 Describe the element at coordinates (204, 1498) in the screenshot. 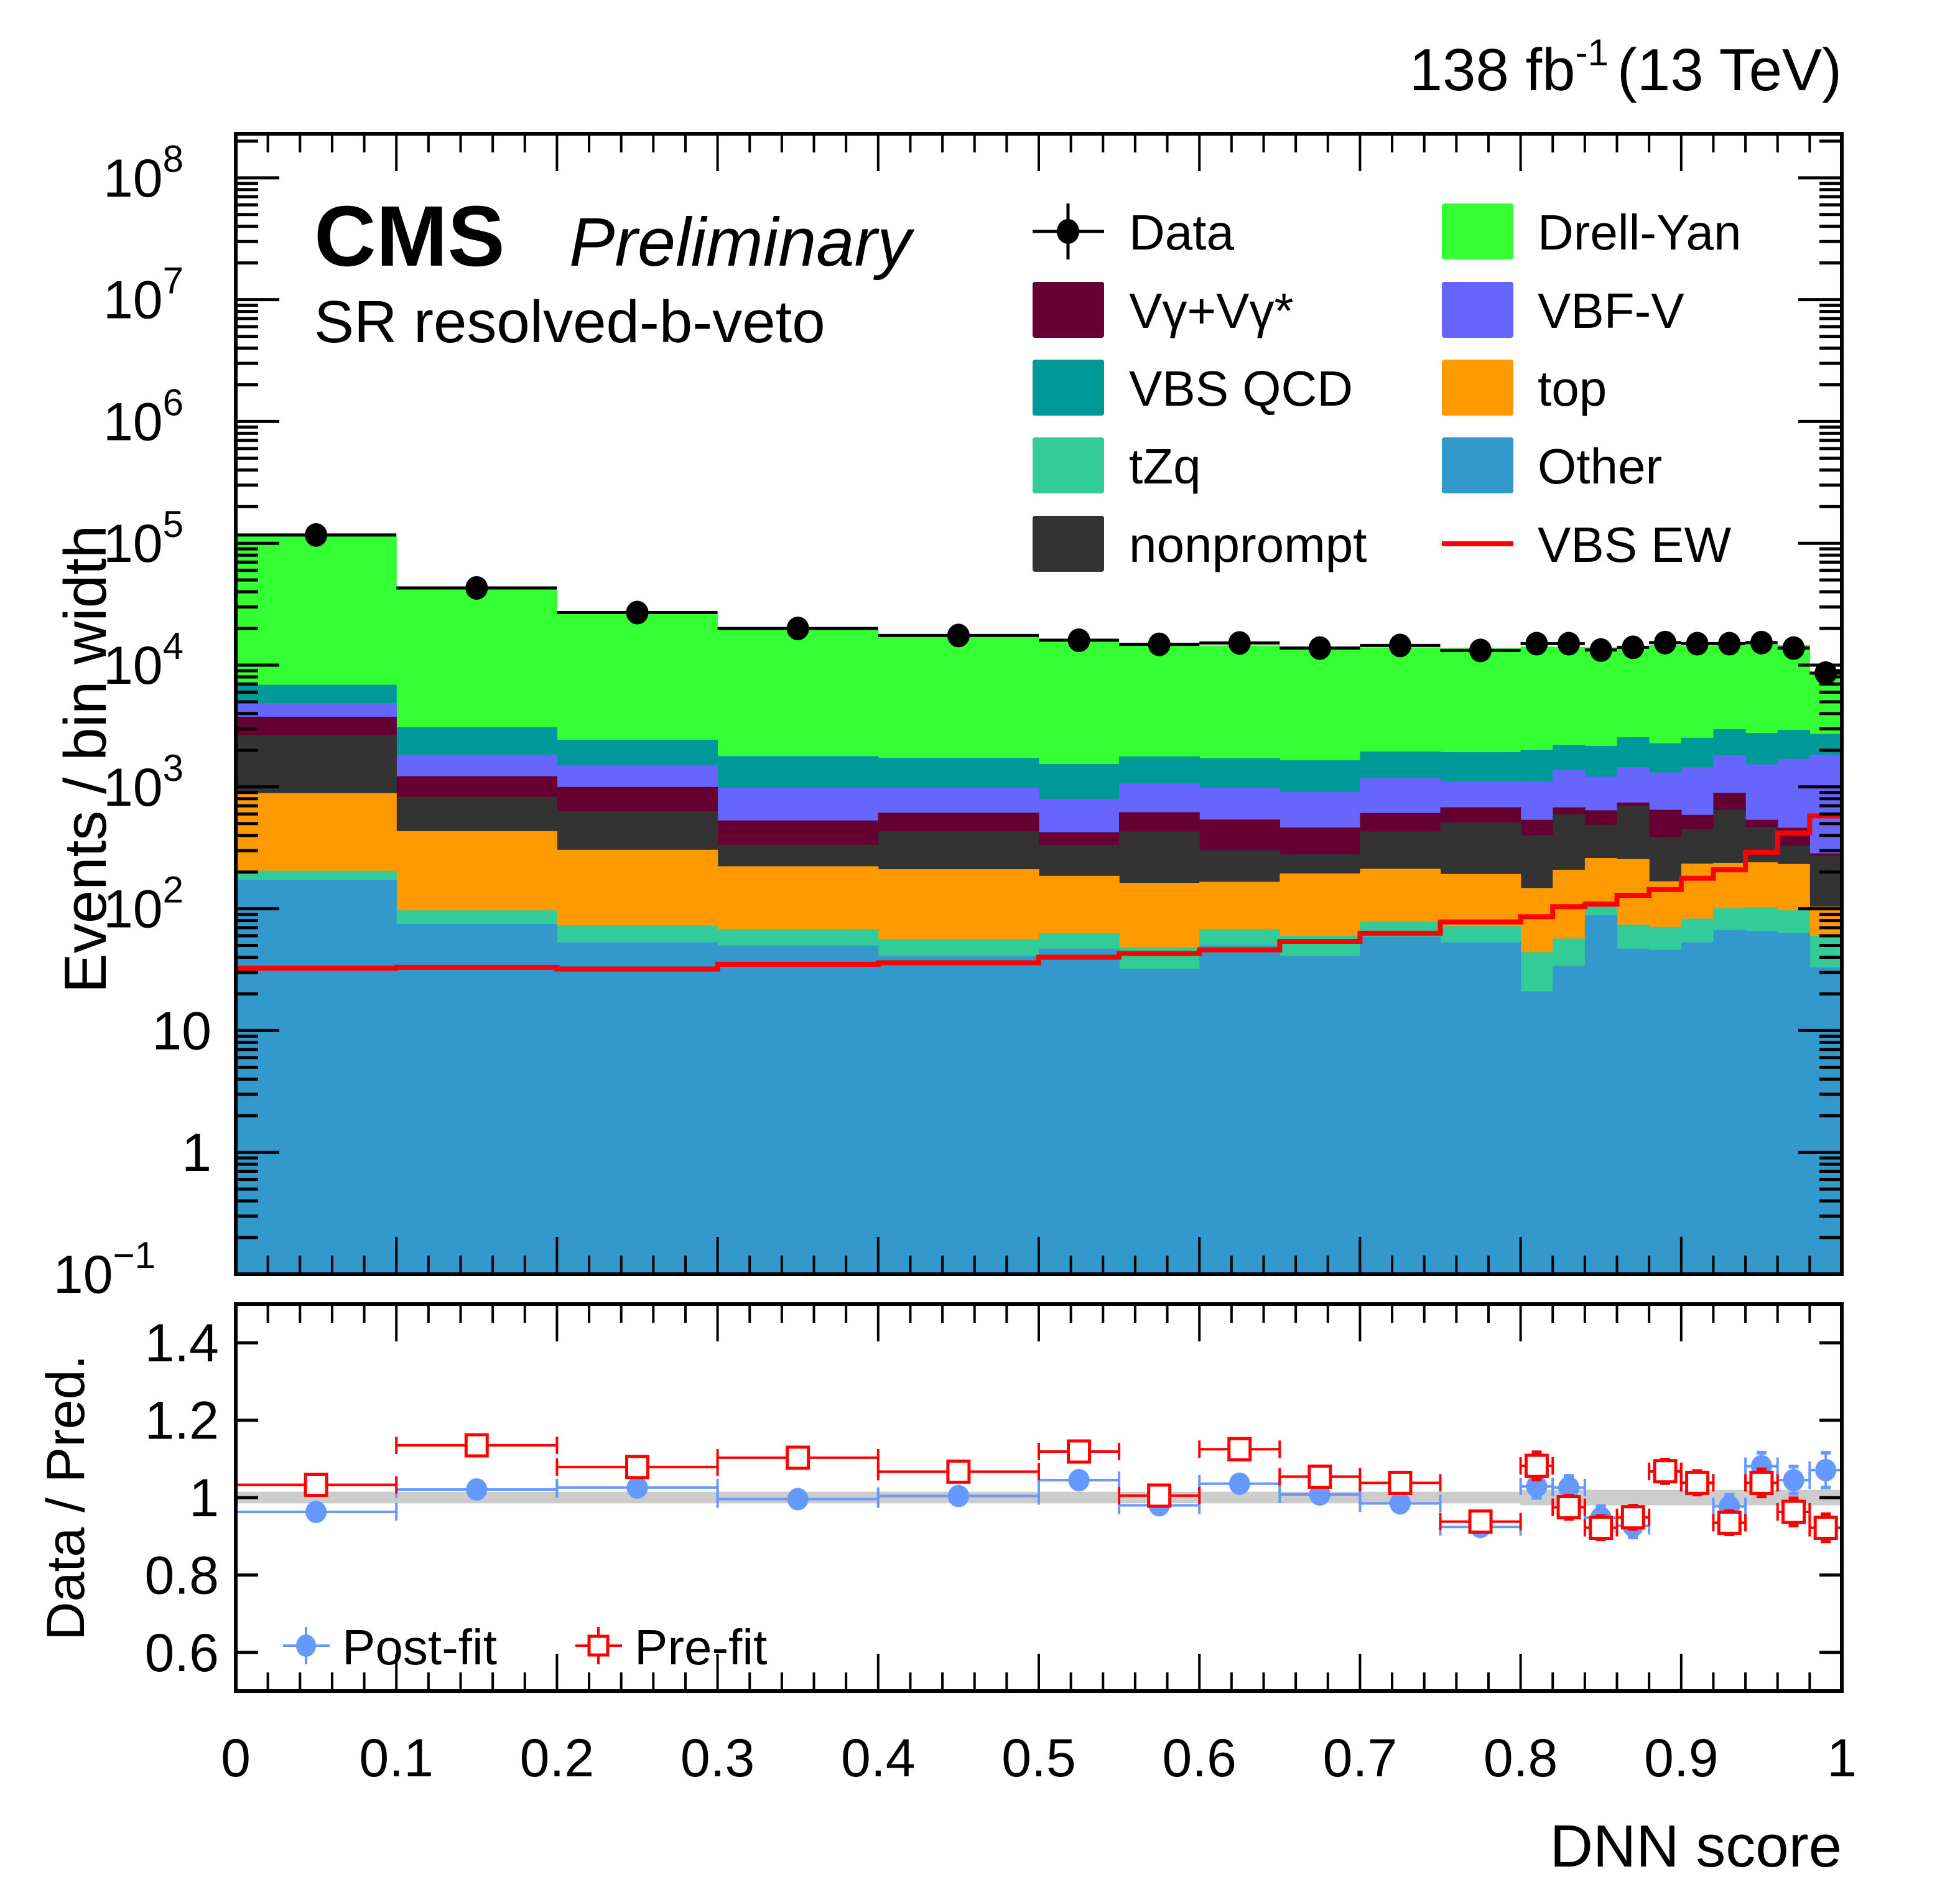

I see `ratio-y-tick-label: 1` at that location.